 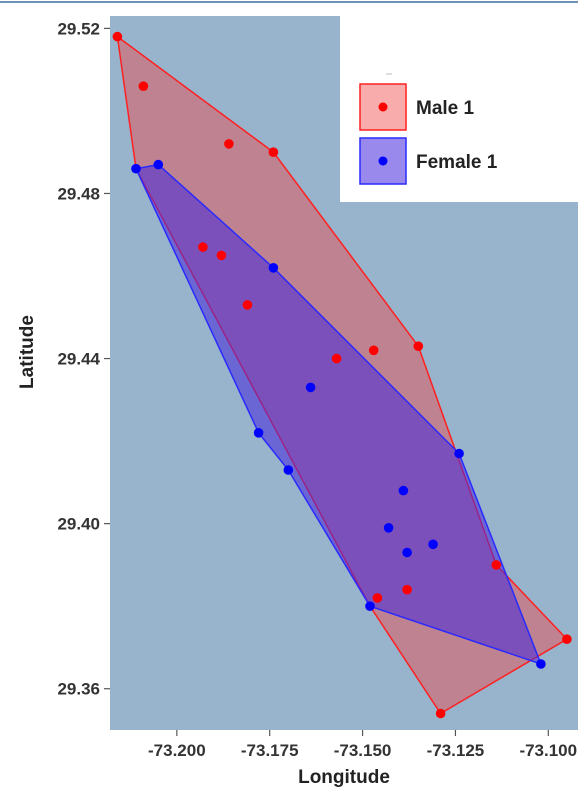 What do you see at coordinates (270, 750) in the screenshot?
I see `x-tick-label: -73.175` at bounding box center [270, 750].